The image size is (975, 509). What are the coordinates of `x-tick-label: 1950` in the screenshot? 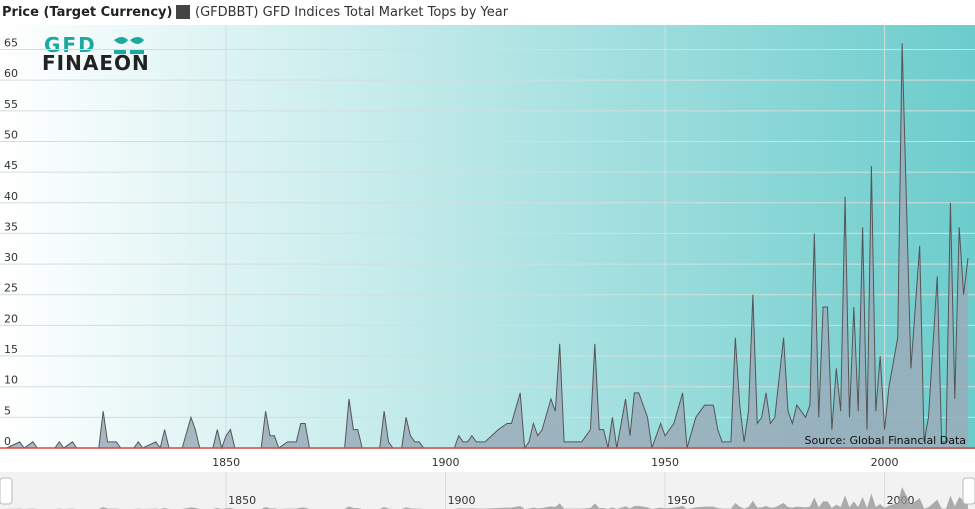 It's located at (665, 462).